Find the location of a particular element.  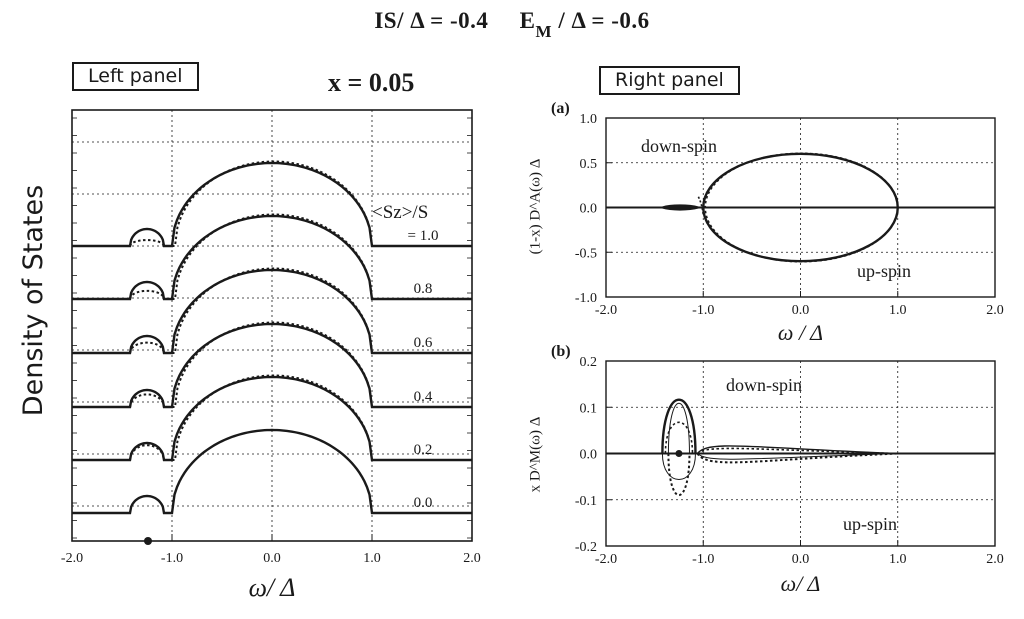

em-subscript: M is located at coordinates (544, 31).